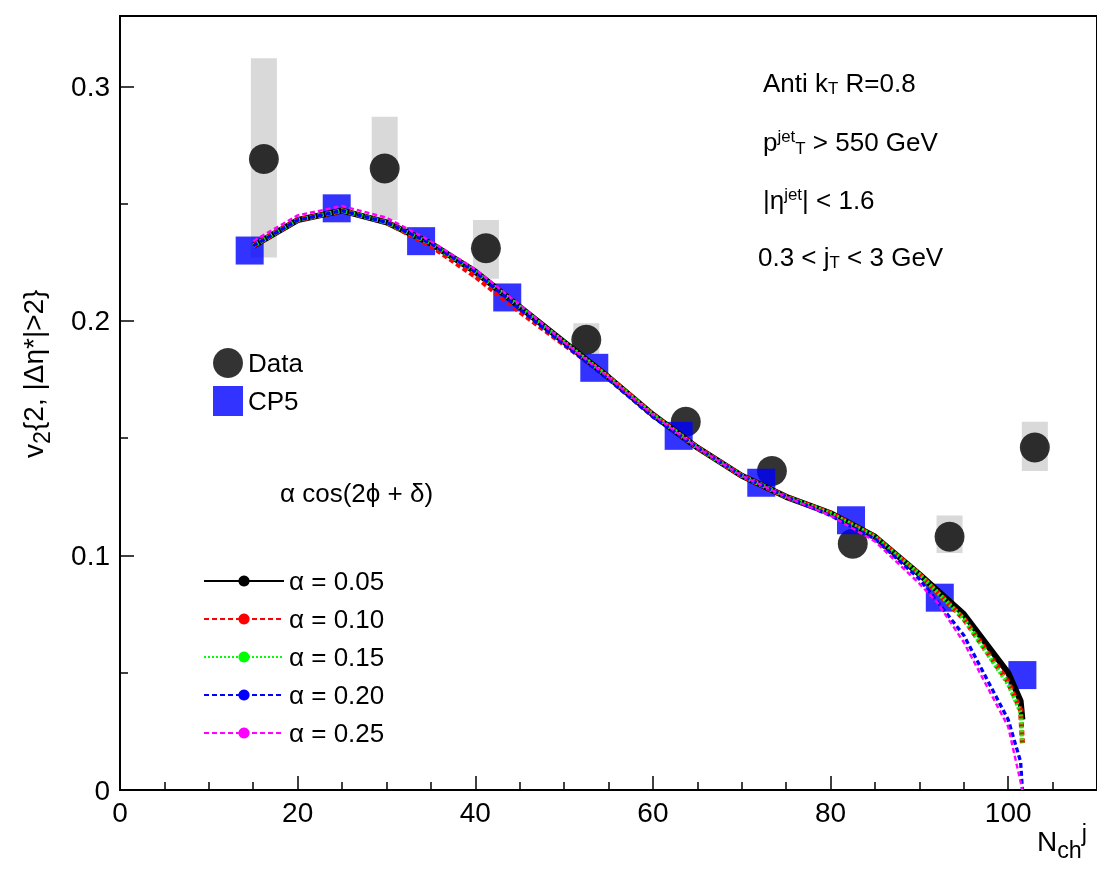 The image size is (1105, 892). Describe the element at coordinates (830, 812) in the screenshot. I see `x-tick-label: 80` at that location.